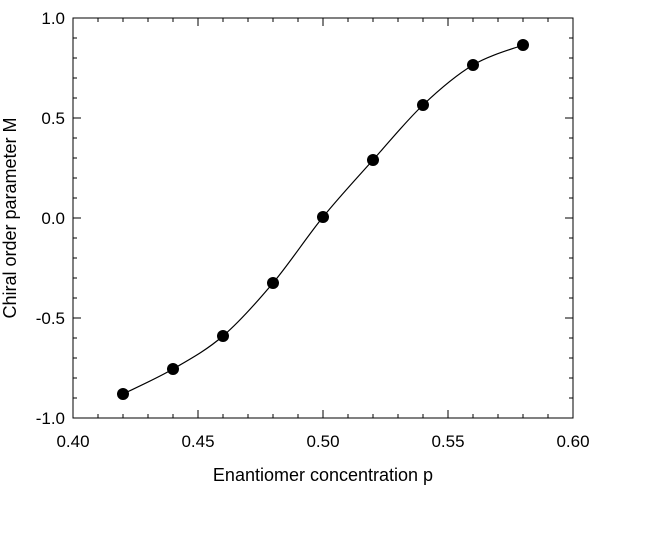 The image size is (650, 542). Describe the element at coordinates (10, 217) in the screenshot. I see `y-axis-title: Chiral order parameter M` at that location.